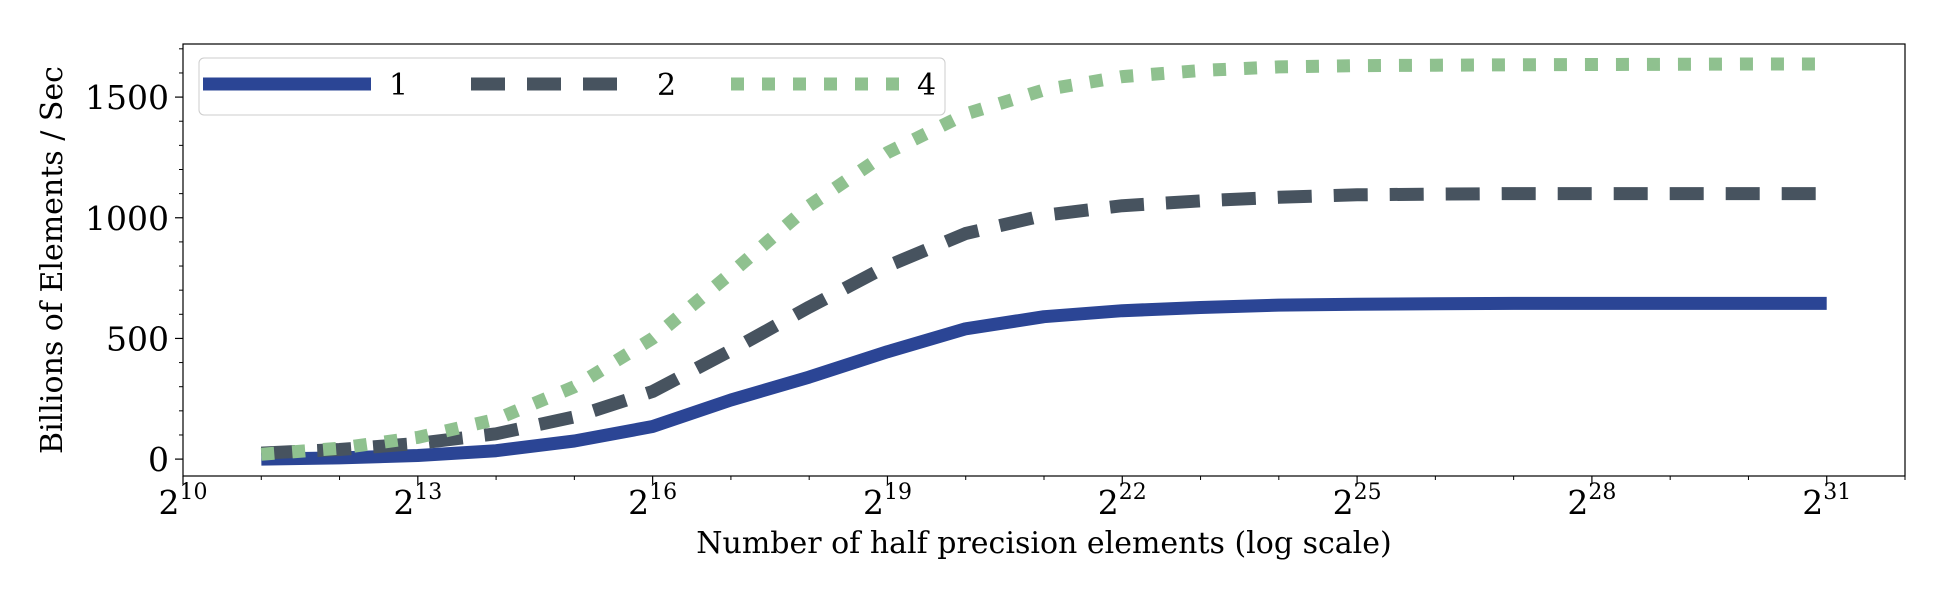 This screenshot has height=600, width=1939. What do you see at coordinates (666, 85) in the screenshot?
I see `legend-label-2: 2` at bounding box center [666, 85].